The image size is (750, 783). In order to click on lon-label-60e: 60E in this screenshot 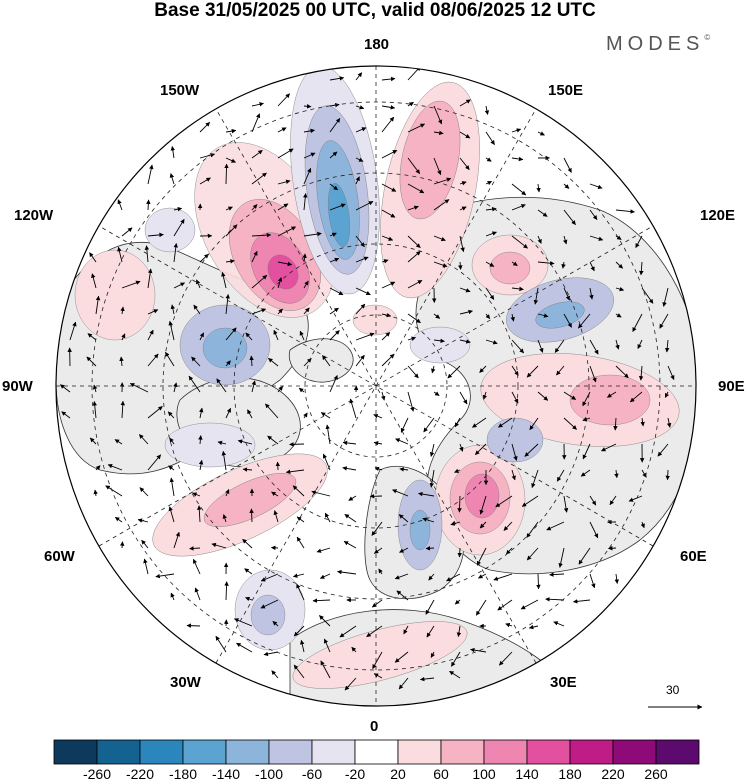, I will do `click(693, 556)`.